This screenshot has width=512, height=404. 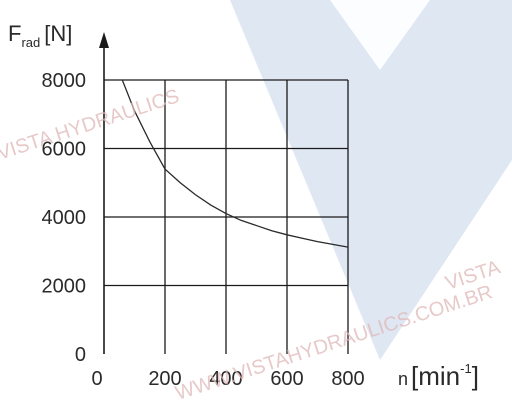 What do you see at coordinates (40, 35) in the screenshot?
I see `y-axis-label: Frad [N]` at bounding box center [40, 35].